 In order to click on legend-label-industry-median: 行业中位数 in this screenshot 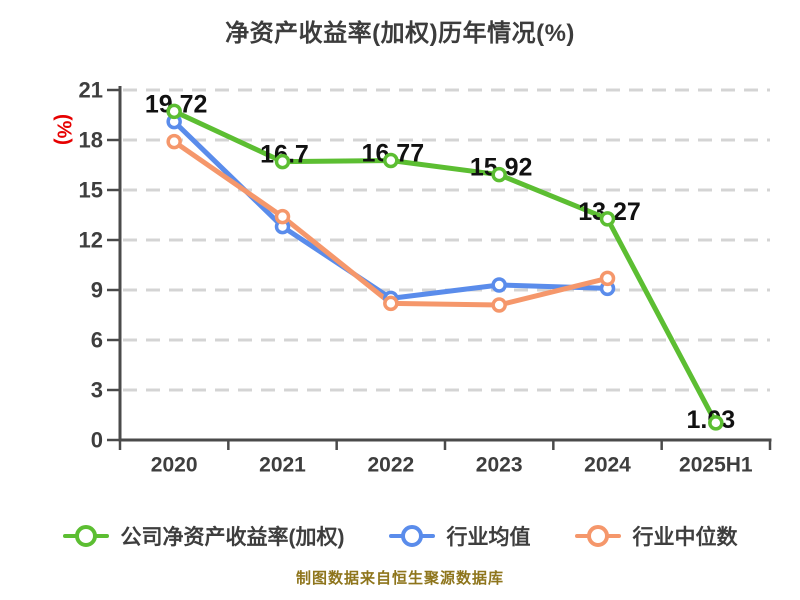, I will do `click(685, 537)`.